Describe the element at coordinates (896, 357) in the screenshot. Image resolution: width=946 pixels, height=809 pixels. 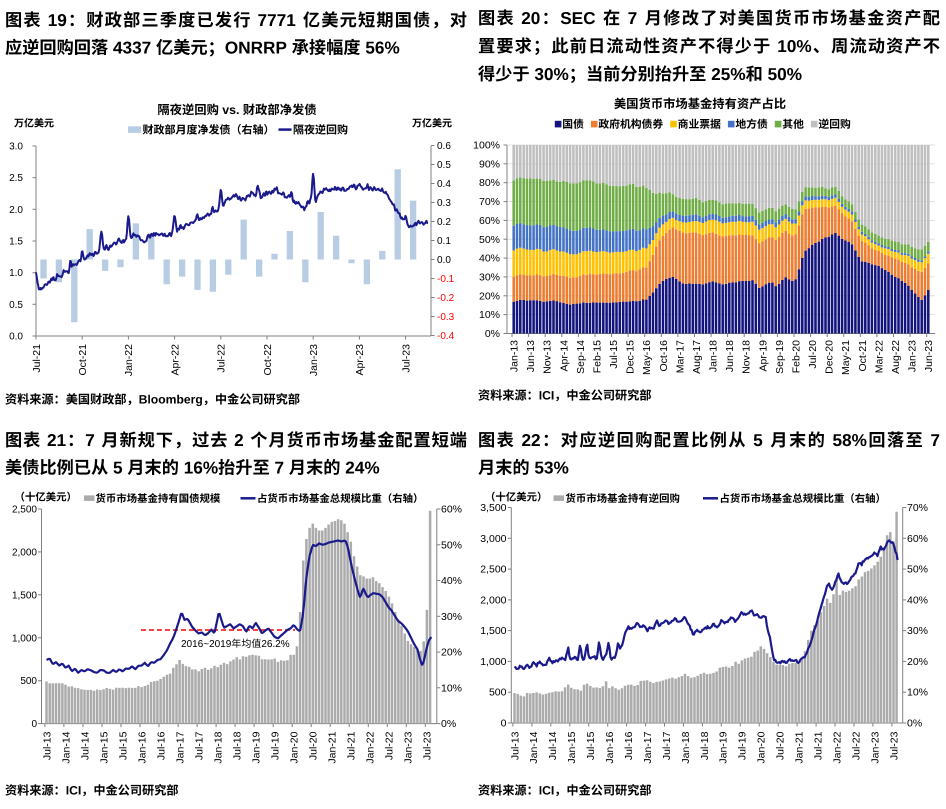
I see `svg-text: Aug-22` at that location.